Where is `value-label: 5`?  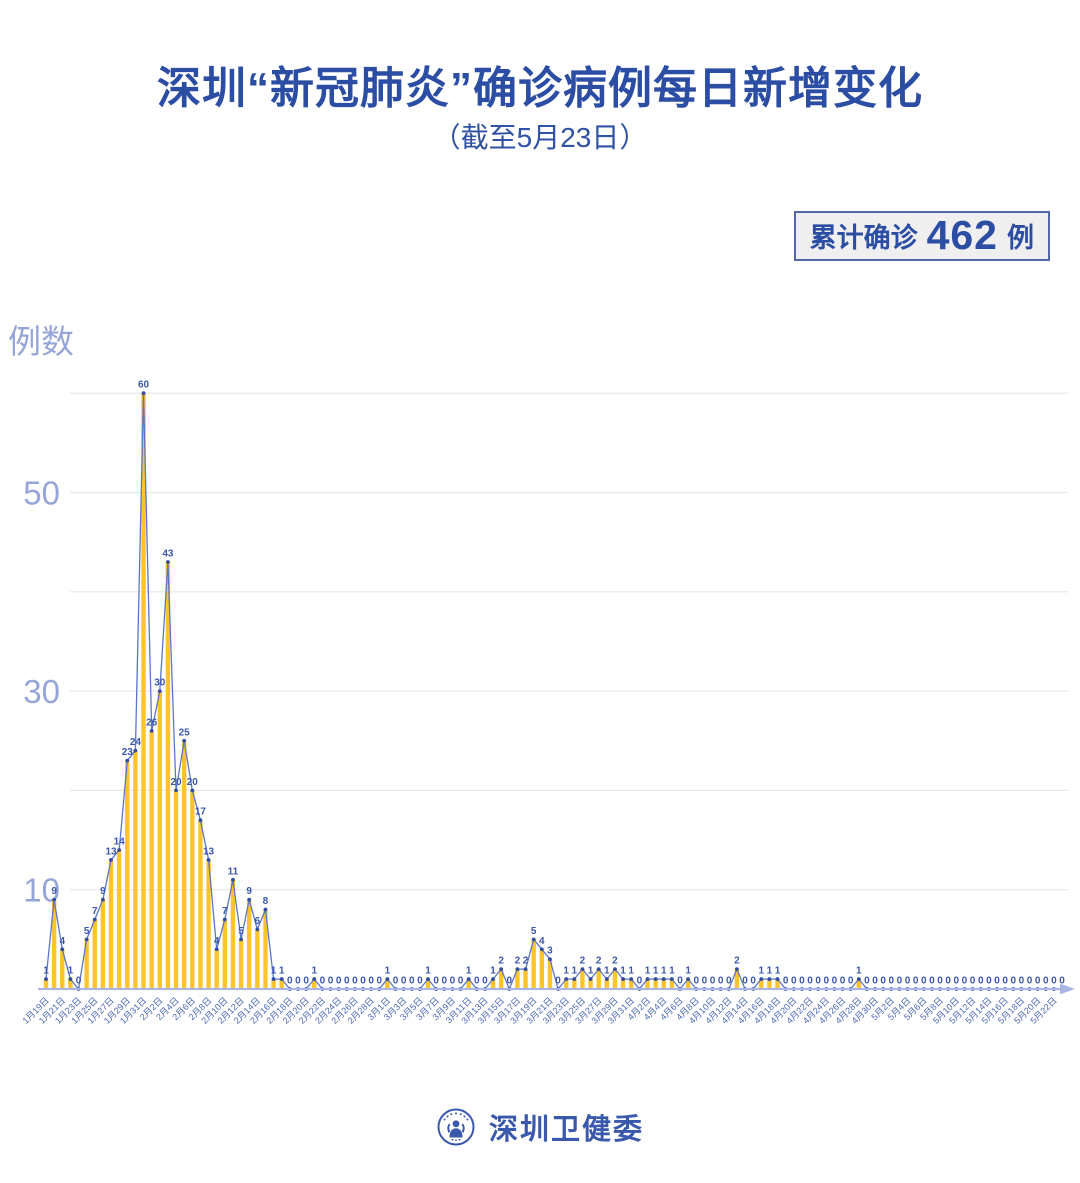
value-label: 5 is located at coordinates (534, 931).